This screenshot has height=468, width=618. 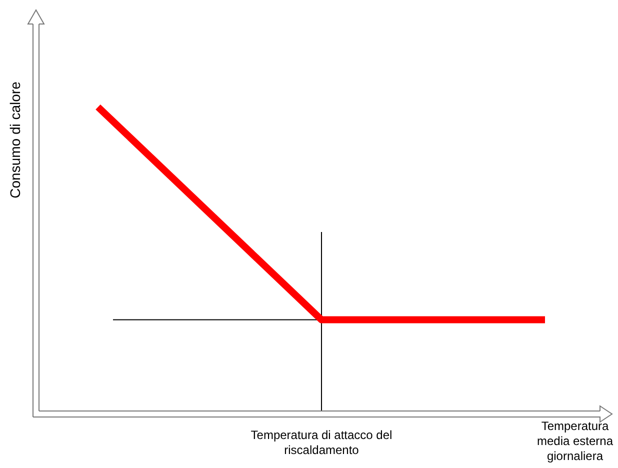 I want to click on x-axis-title: Temperatura media esterna giornaliera, so click(x=575, y=441).